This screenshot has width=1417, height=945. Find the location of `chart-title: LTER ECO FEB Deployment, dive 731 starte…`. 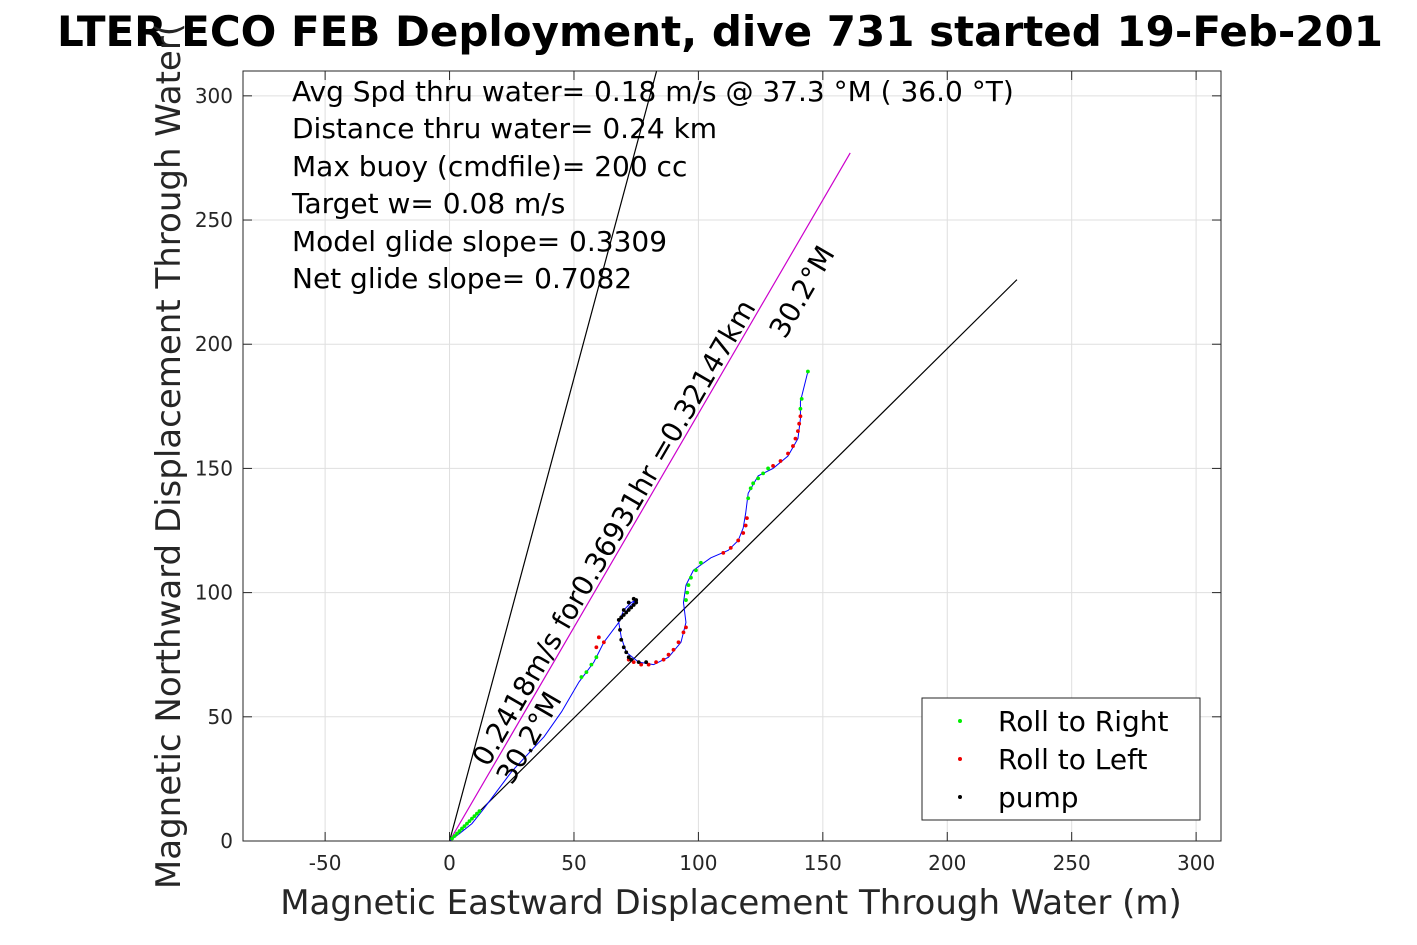

chart-title: LTER ECO FEB Deployment, dive 731 starte… is located at coordinates (720, 31).